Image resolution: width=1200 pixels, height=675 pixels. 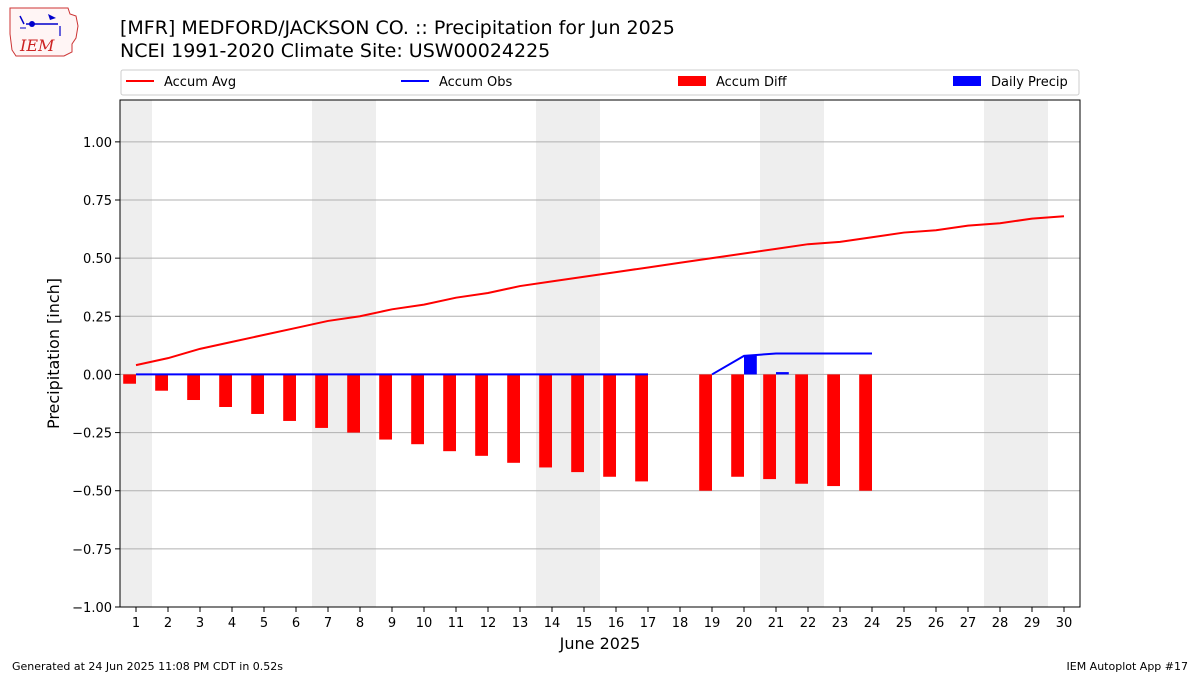 What do you see at coordinates (1029, 82) in the screenshot?
I see `legend-label: Daily Precip` at bounding box center [1029, 82].